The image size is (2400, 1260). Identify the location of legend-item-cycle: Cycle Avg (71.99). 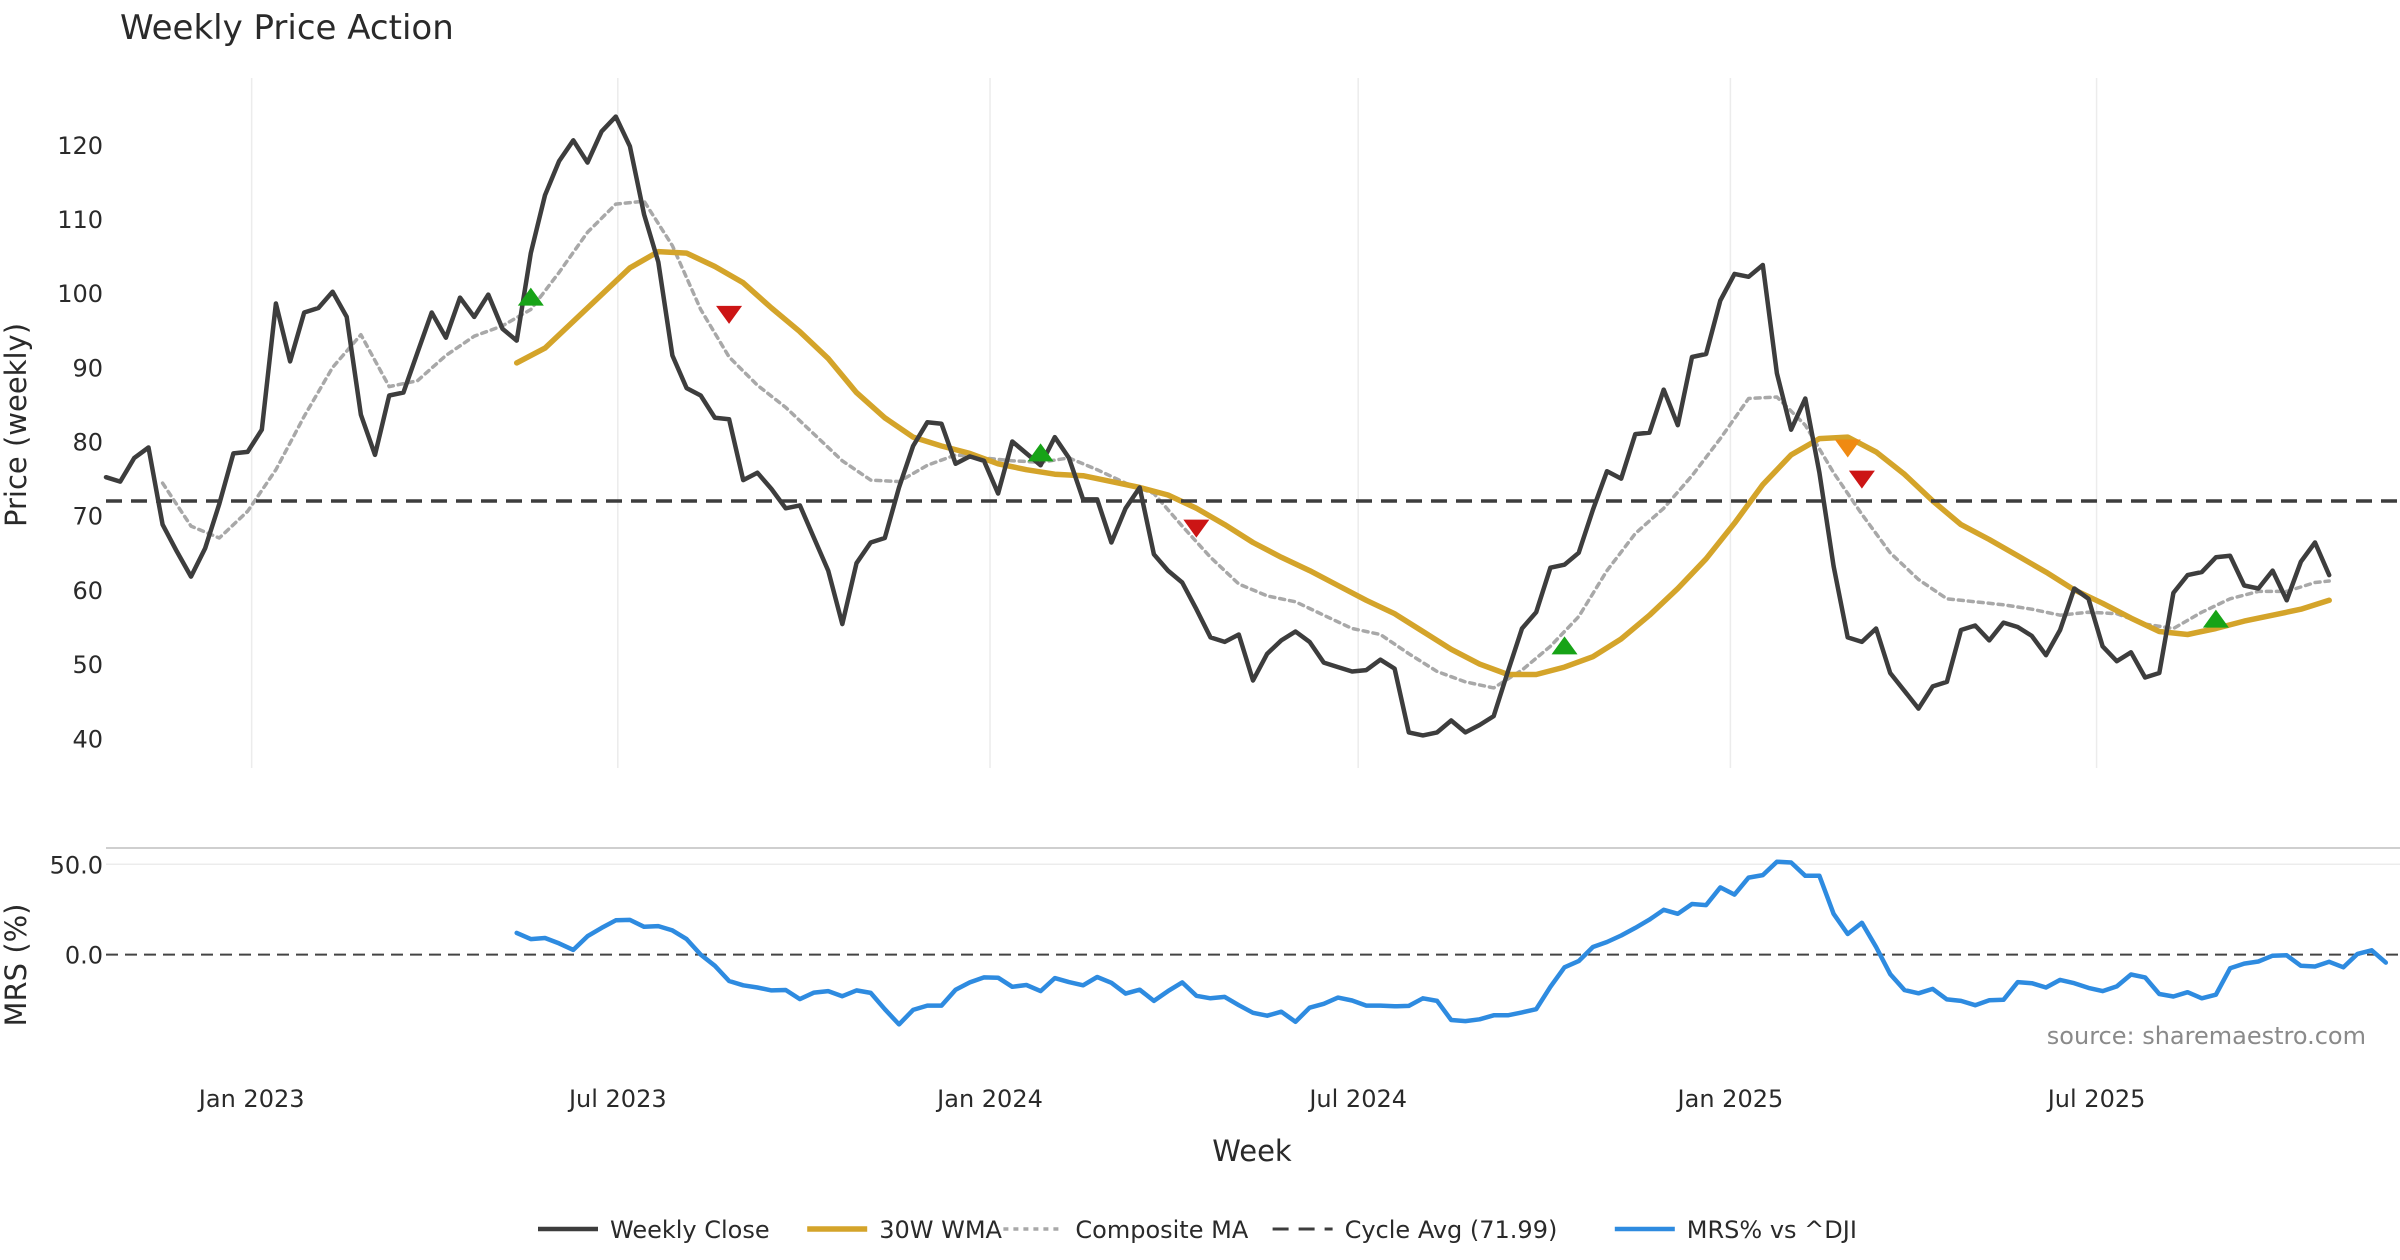
(1415, 1230).